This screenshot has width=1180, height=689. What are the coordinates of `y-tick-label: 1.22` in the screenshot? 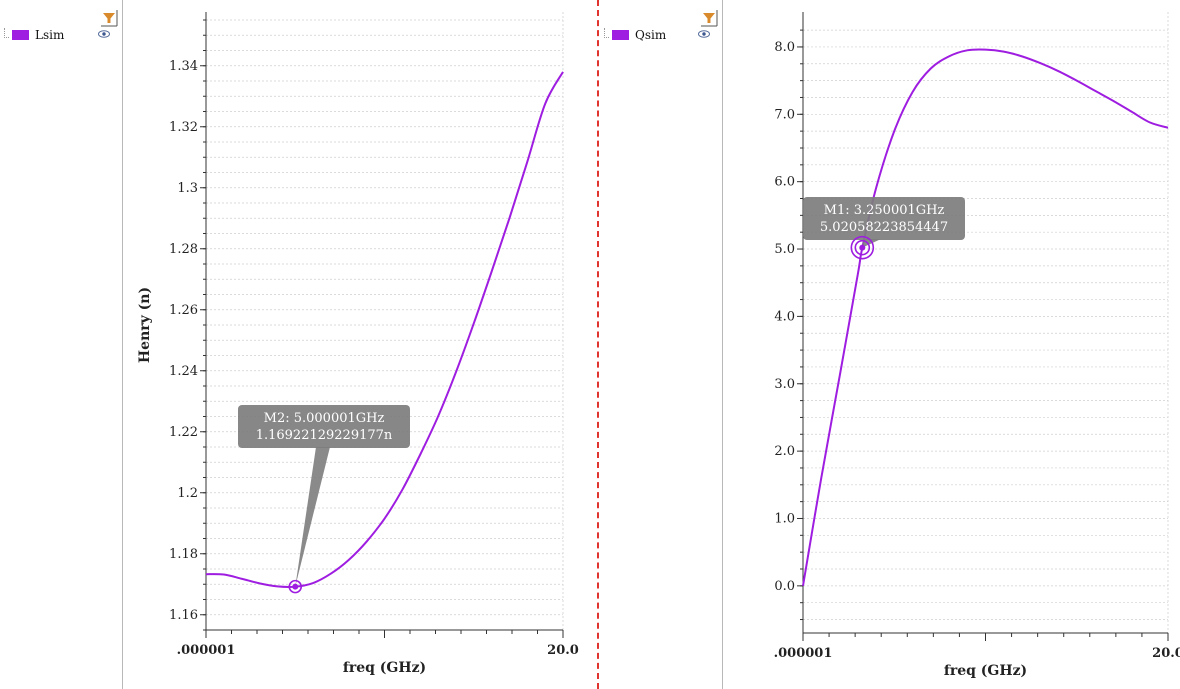 It's located at (183, 432).